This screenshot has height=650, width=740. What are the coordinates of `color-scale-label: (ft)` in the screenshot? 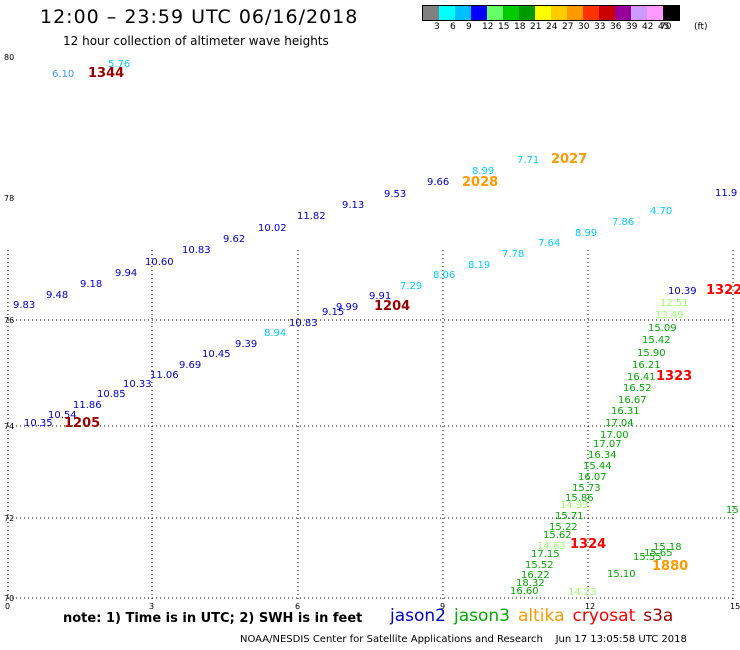 It's located at (701, 27).